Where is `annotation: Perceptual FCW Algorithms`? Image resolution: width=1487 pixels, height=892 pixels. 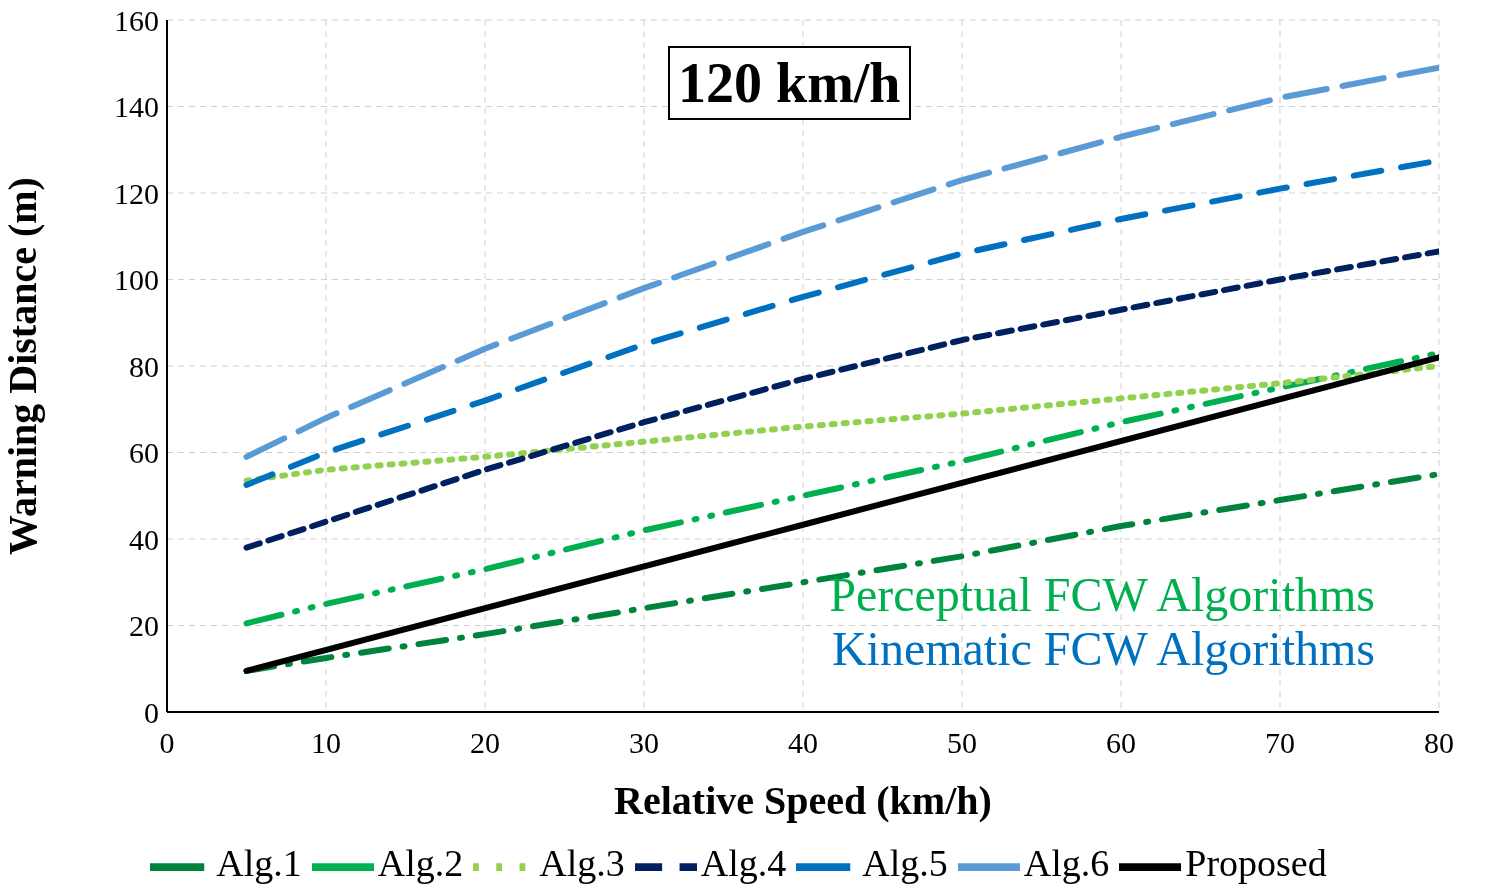 annotation: Perceptual FCW Algorithms is located at coordinates (1102, 595).